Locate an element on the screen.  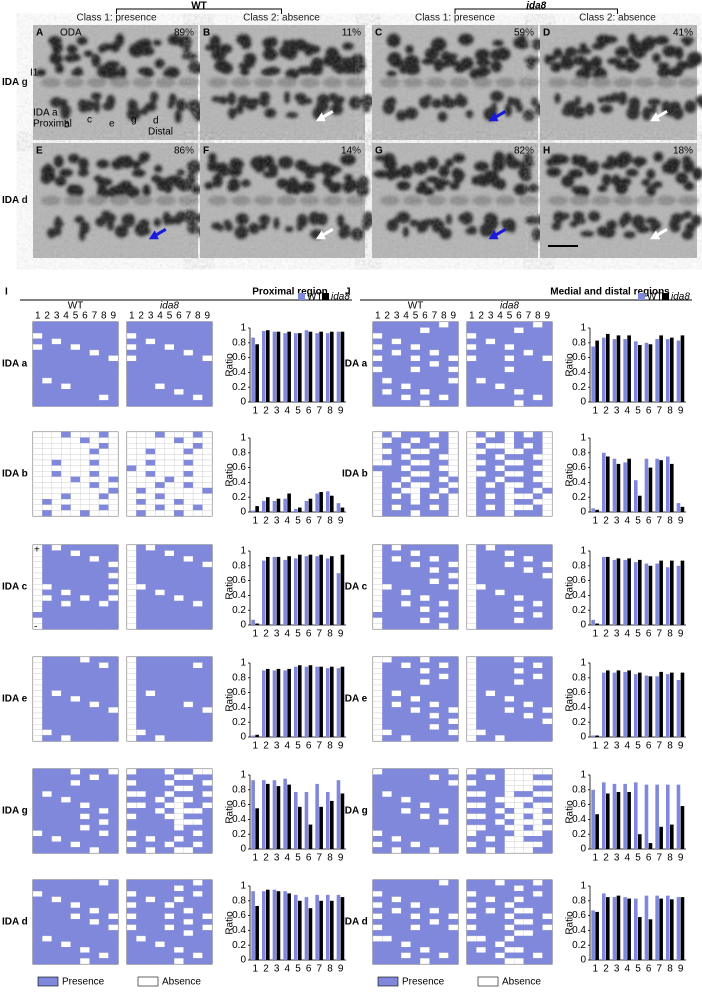
x-tick-label: 4 is located at coordinates (288, 858).